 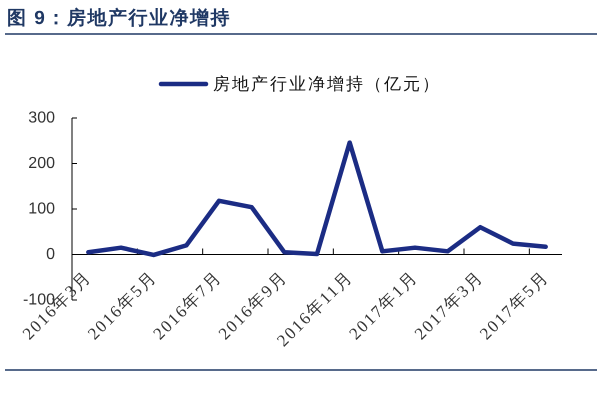 What do you see at coordinates (51, 254) in the screenshot?
I see `y-tick-label: 0` at bounding box center [51, 254].